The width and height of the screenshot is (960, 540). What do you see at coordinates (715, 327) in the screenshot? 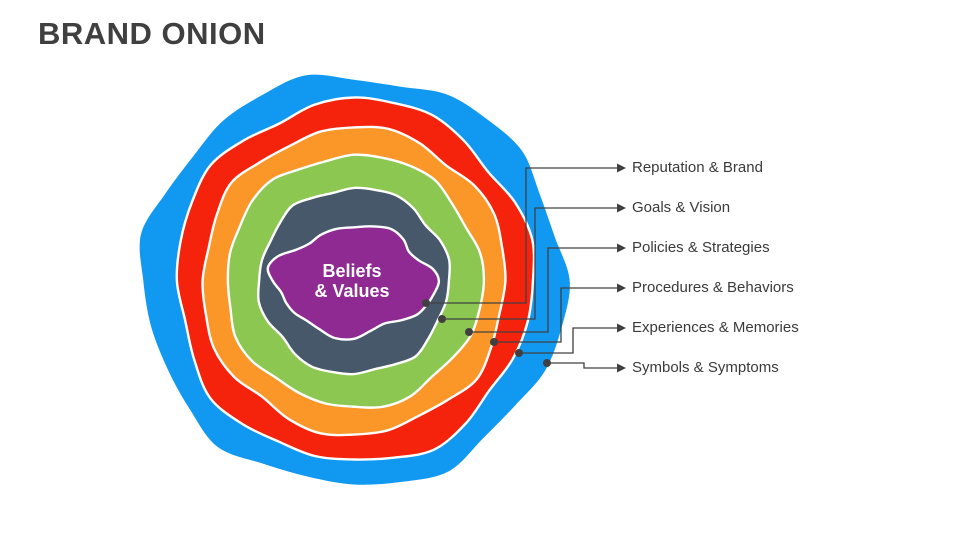
I see `label-experiences-and-memories: Experiences & Memories` at bounding box center [715, 327].